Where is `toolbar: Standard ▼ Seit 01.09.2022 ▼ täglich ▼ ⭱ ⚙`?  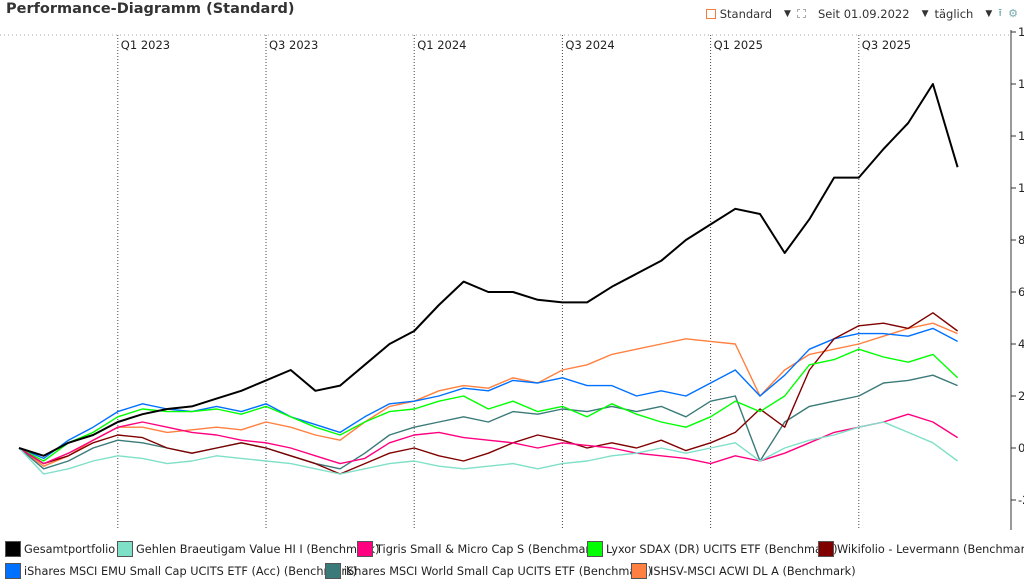
toolbar: Standard ▼ Seit 01.09.2022 ▼ täglich ▼ ⭱ ⚙ is located at coordinates (861, 13).